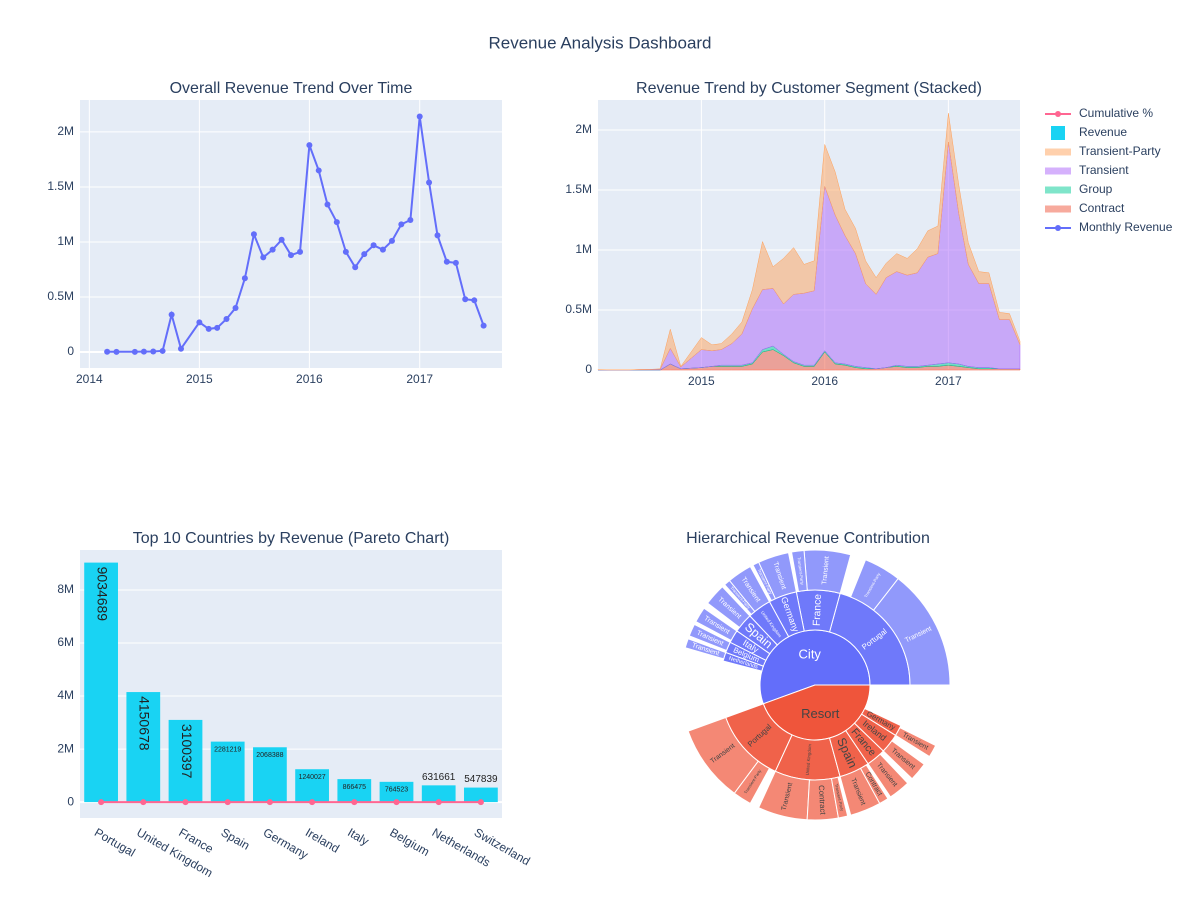 The height and width of the screenshot is (900, 1200). What do you see at coordinates (311, 777) in the screenshot?
I see `value-label: 1240027` at bounding box center [311, 777].